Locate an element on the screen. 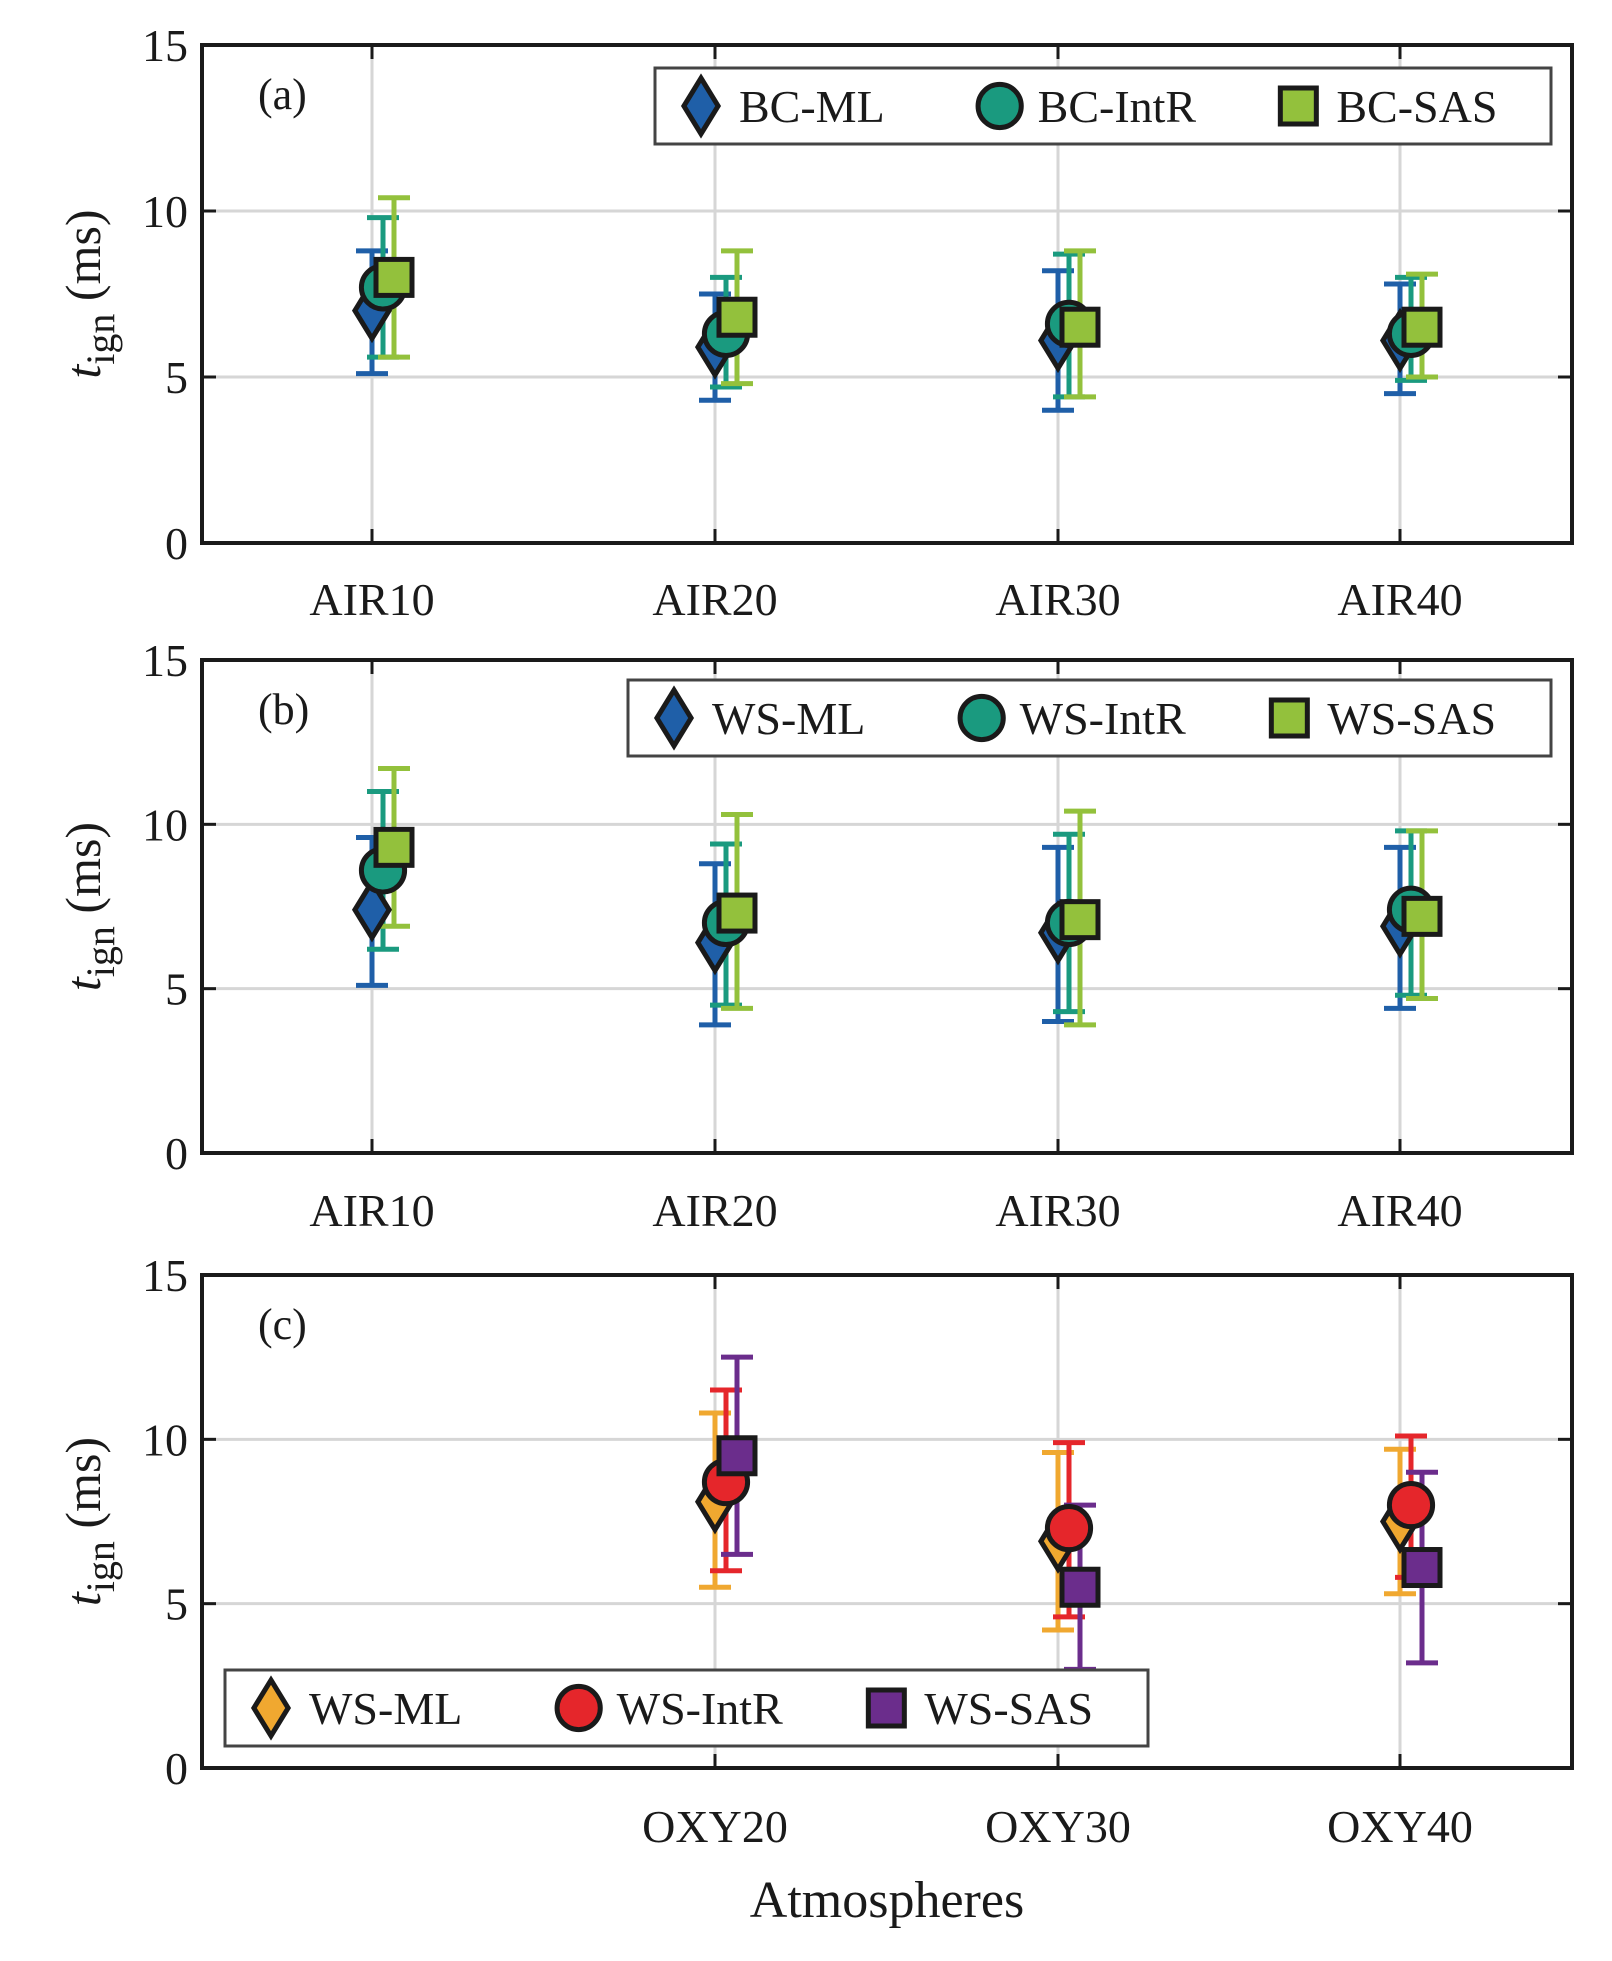 The image size is (1612, 1961). legend-label: BC-IntR is located at coordinates (1117, 106).